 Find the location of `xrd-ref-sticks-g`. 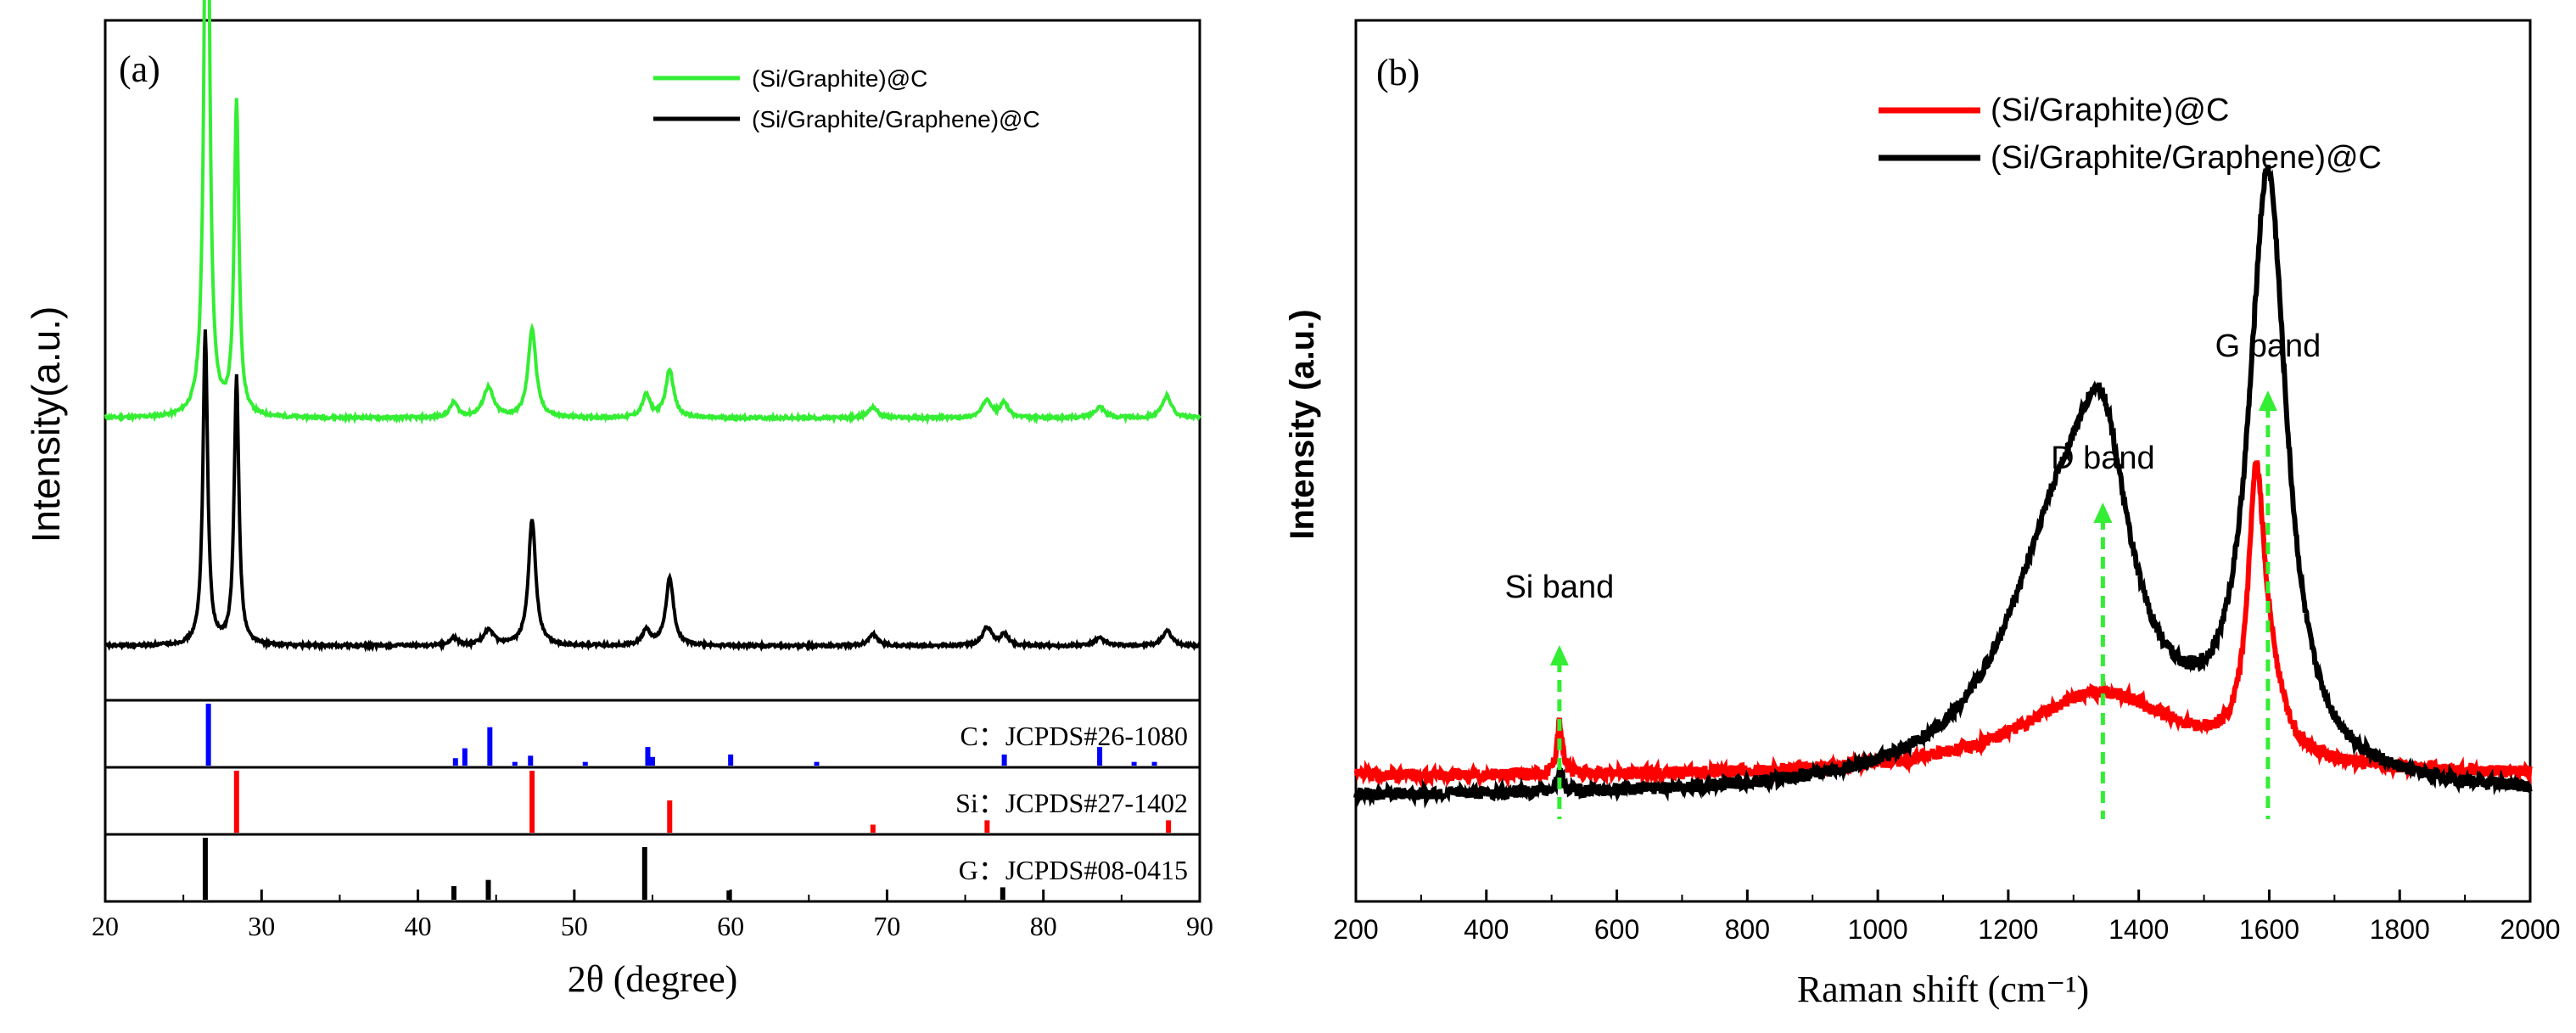

xrd-ref-sticks-g is located at coordinates (603, 869).